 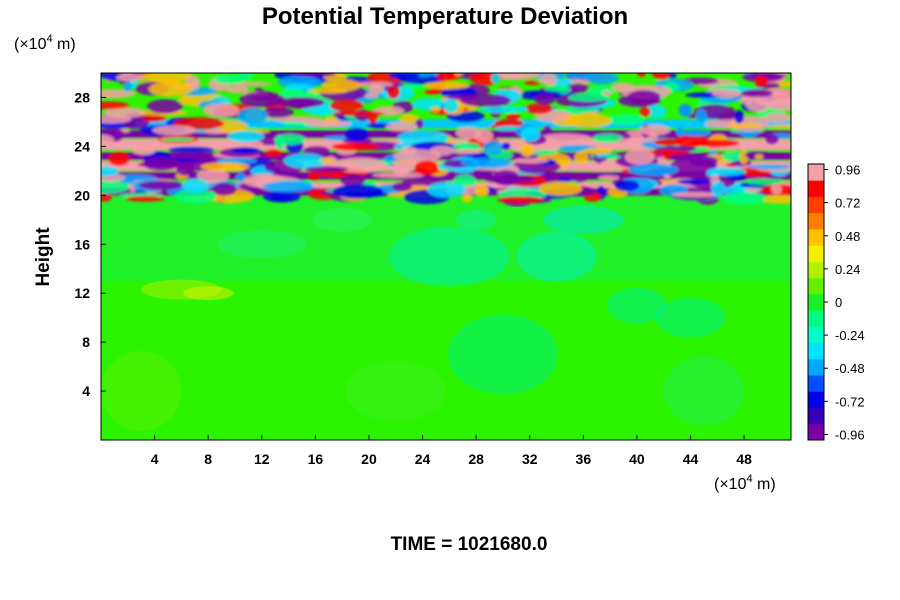 I want to click on x-unit-exp: 4, so click(x=749, y=479).